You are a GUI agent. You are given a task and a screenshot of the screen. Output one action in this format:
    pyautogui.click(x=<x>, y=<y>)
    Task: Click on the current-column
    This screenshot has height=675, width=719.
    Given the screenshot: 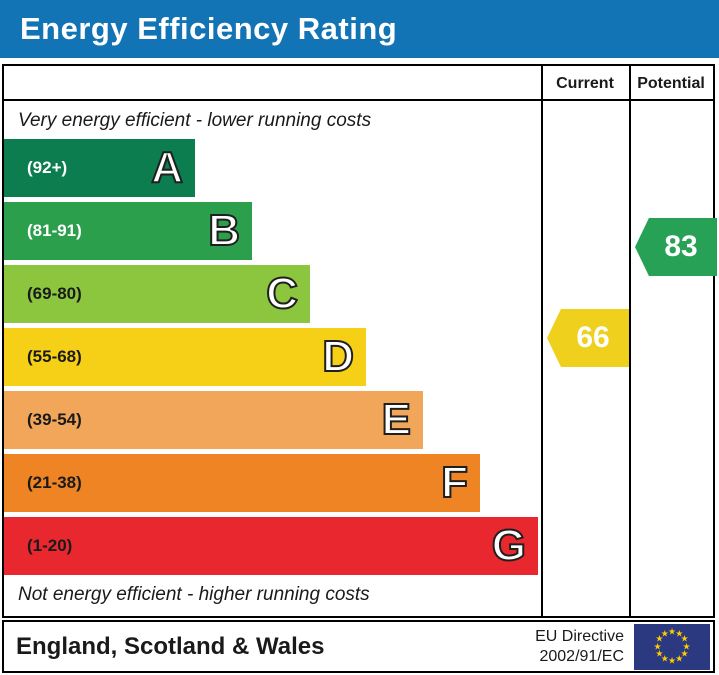 What is the action you would take?
    pyautogui.click(x=585, y=341)
    